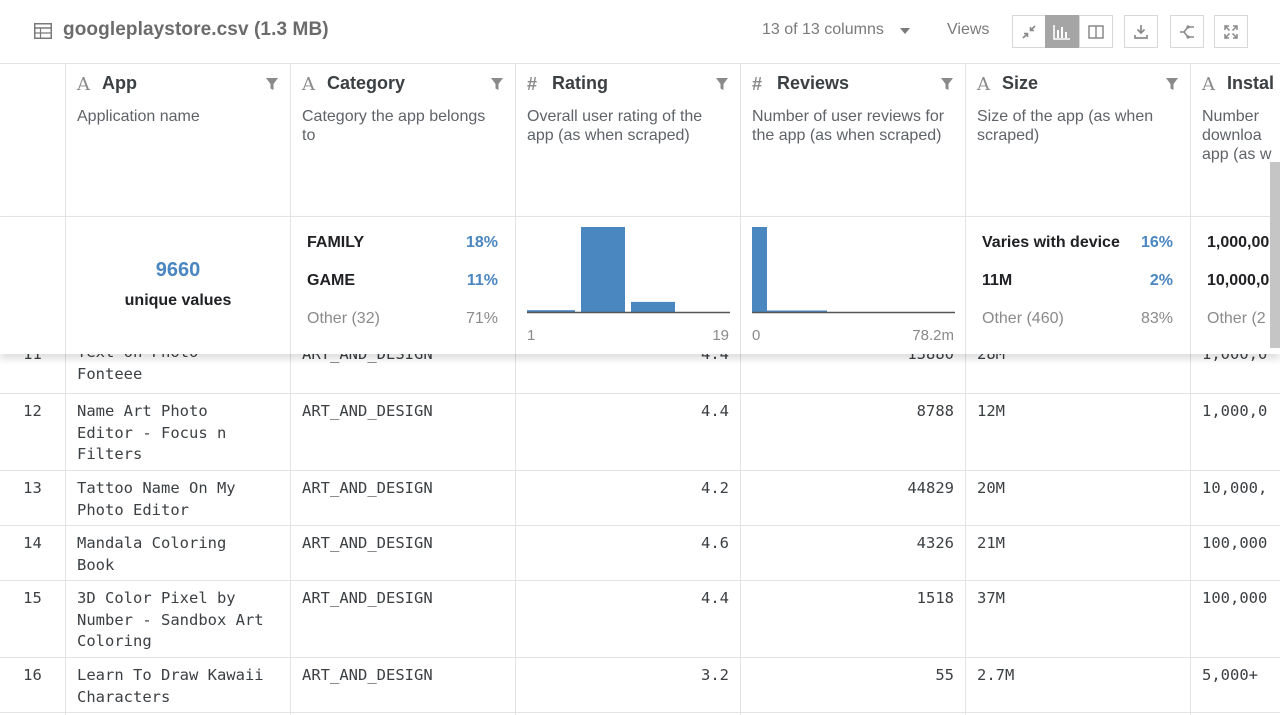 The image size is (1280, 715). What do you see at coordinates (1065, 126) in the screenshot?
I see `column-description: Size of the app (as when scraped)` at bounding box center [1065, 126].